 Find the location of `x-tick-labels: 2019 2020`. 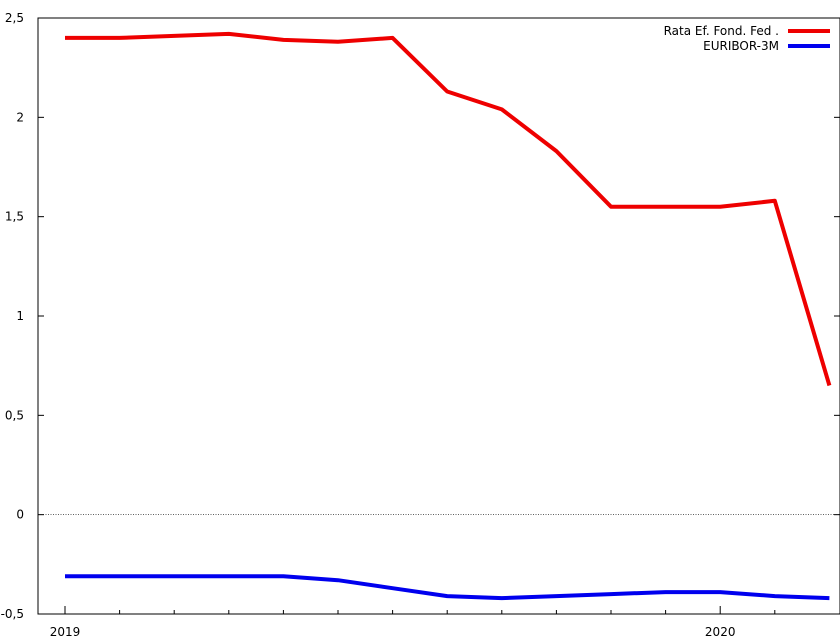

x-tick-labels: 2019 2020 is located at coordinates (393, 632).